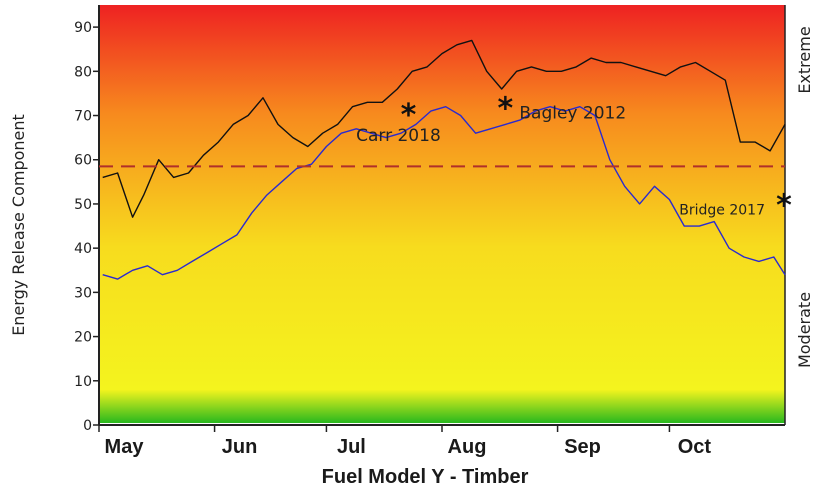  Describe the element at coordinates (804, 59) in the screenshot. I see `right-label-extreme: Extreme` at that location.